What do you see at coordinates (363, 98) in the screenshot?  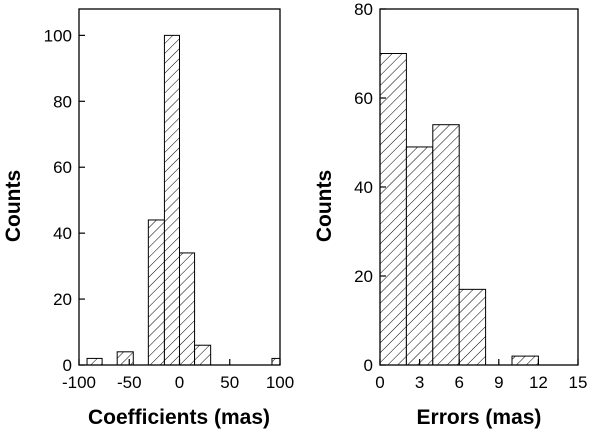 I see `errors-y-tick-label: 60` at bounding box center [363, 98].